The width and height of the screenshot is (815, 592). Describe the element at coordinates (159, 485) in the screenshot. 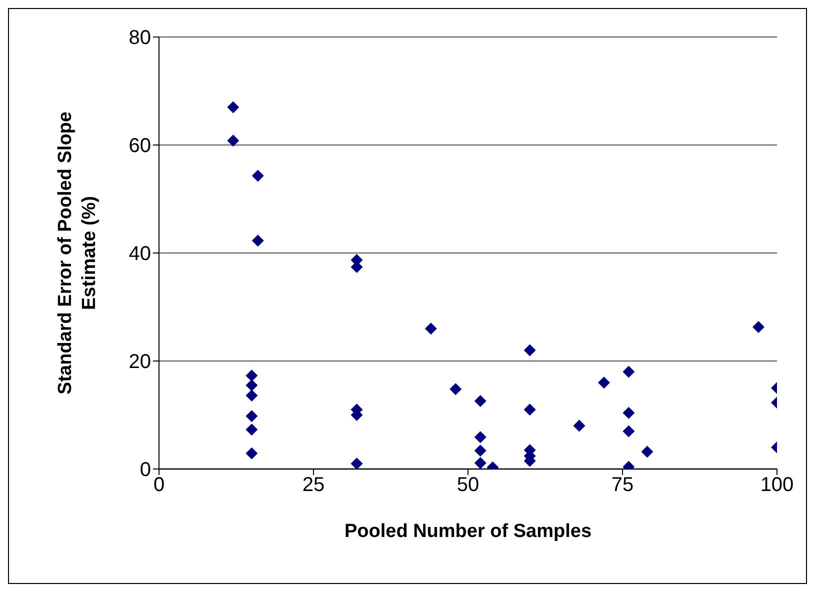

I see `x-tick-label: 0` at that location.